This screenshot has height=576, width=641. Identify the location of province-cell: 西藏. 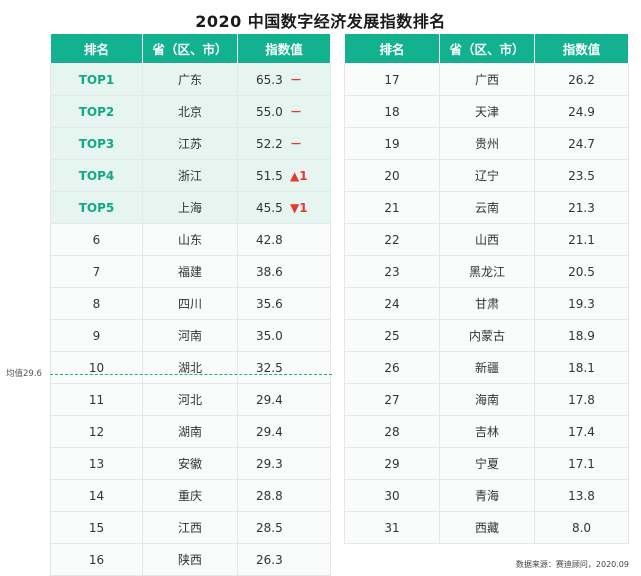
(487, 527).